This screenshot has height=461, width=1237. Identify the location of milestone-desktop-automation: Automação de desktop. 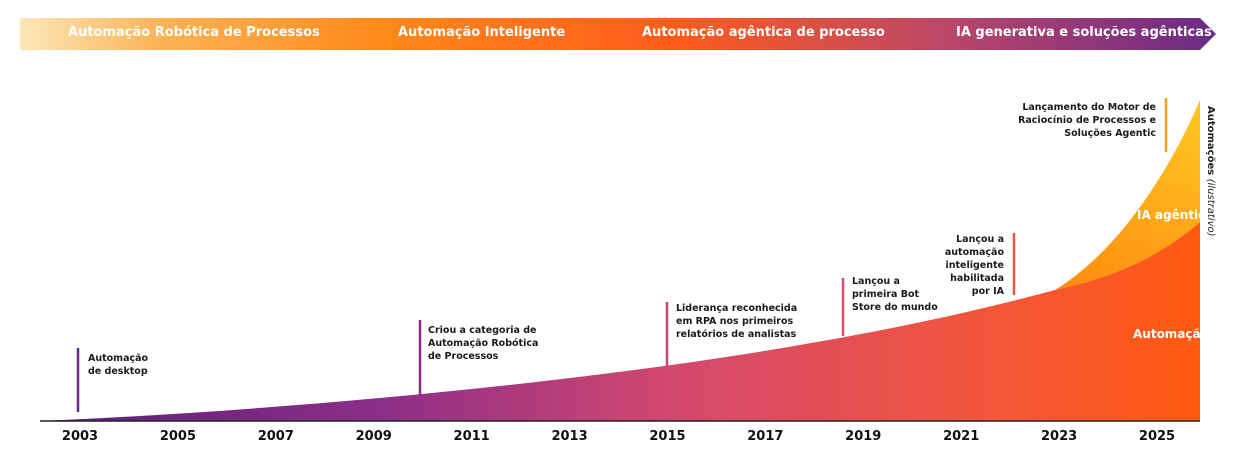
(118, 365).